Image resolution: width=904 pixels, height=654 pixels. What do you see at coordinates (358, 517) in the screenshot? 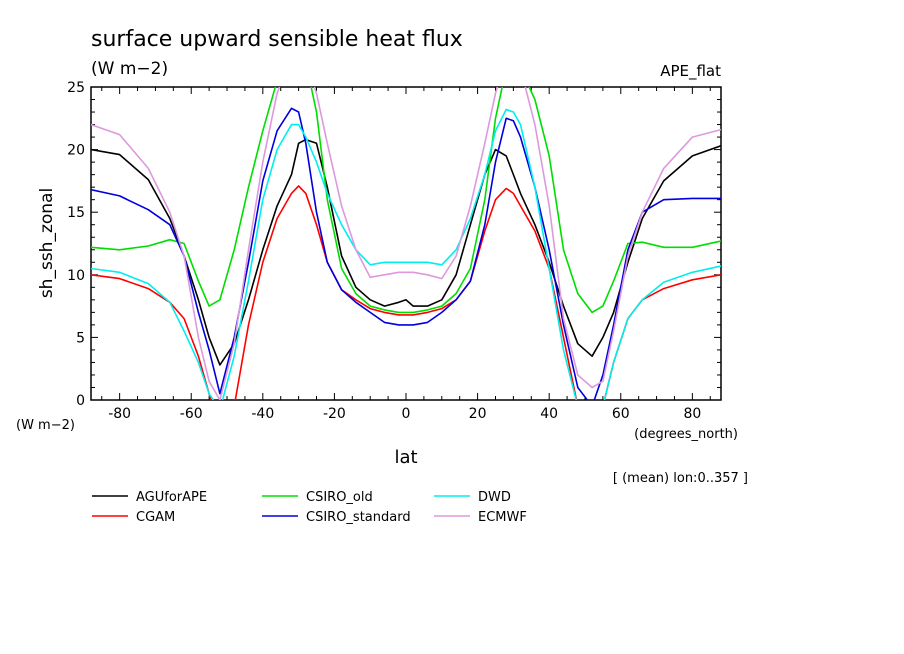
I see `legend-label-csiro-standard: CSIRO_standard` at bounding box center [358, 517].